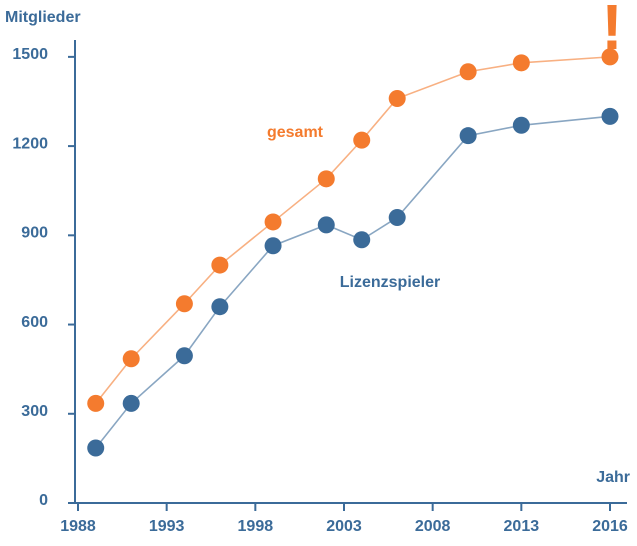 This screenshot has height=546, width=637. Describe the element at coordinates (34, 411) in the screenshot. I see `y-tick-label: 300` at that location.